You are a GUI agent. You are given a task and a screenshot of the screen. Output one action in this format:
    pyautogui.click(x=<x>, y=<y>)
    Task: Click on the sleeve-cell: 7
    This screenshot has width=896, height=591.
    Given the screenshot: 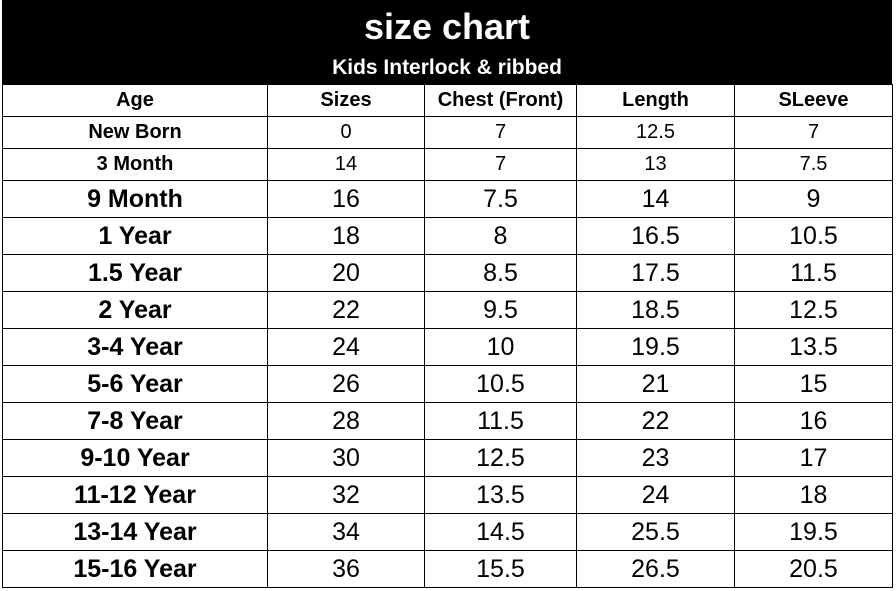 What is the action you would take?
    pyautogui.click(x=813, y=132)
    